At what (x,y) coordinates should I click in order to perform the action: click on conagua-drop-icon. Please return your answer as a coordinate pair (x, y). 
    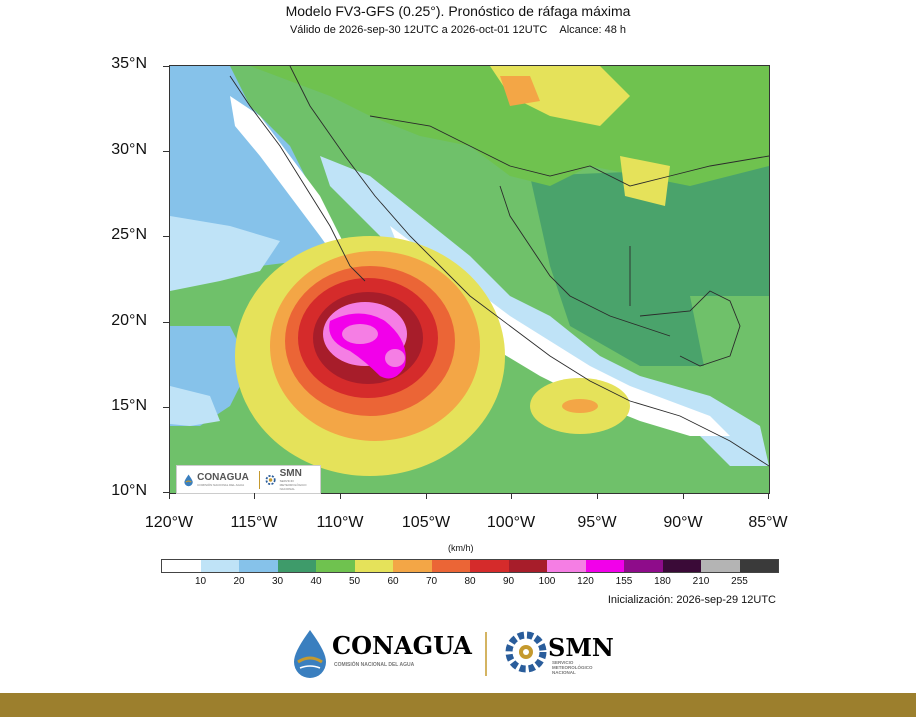
    Looking at the image, I should click on (188, 479).